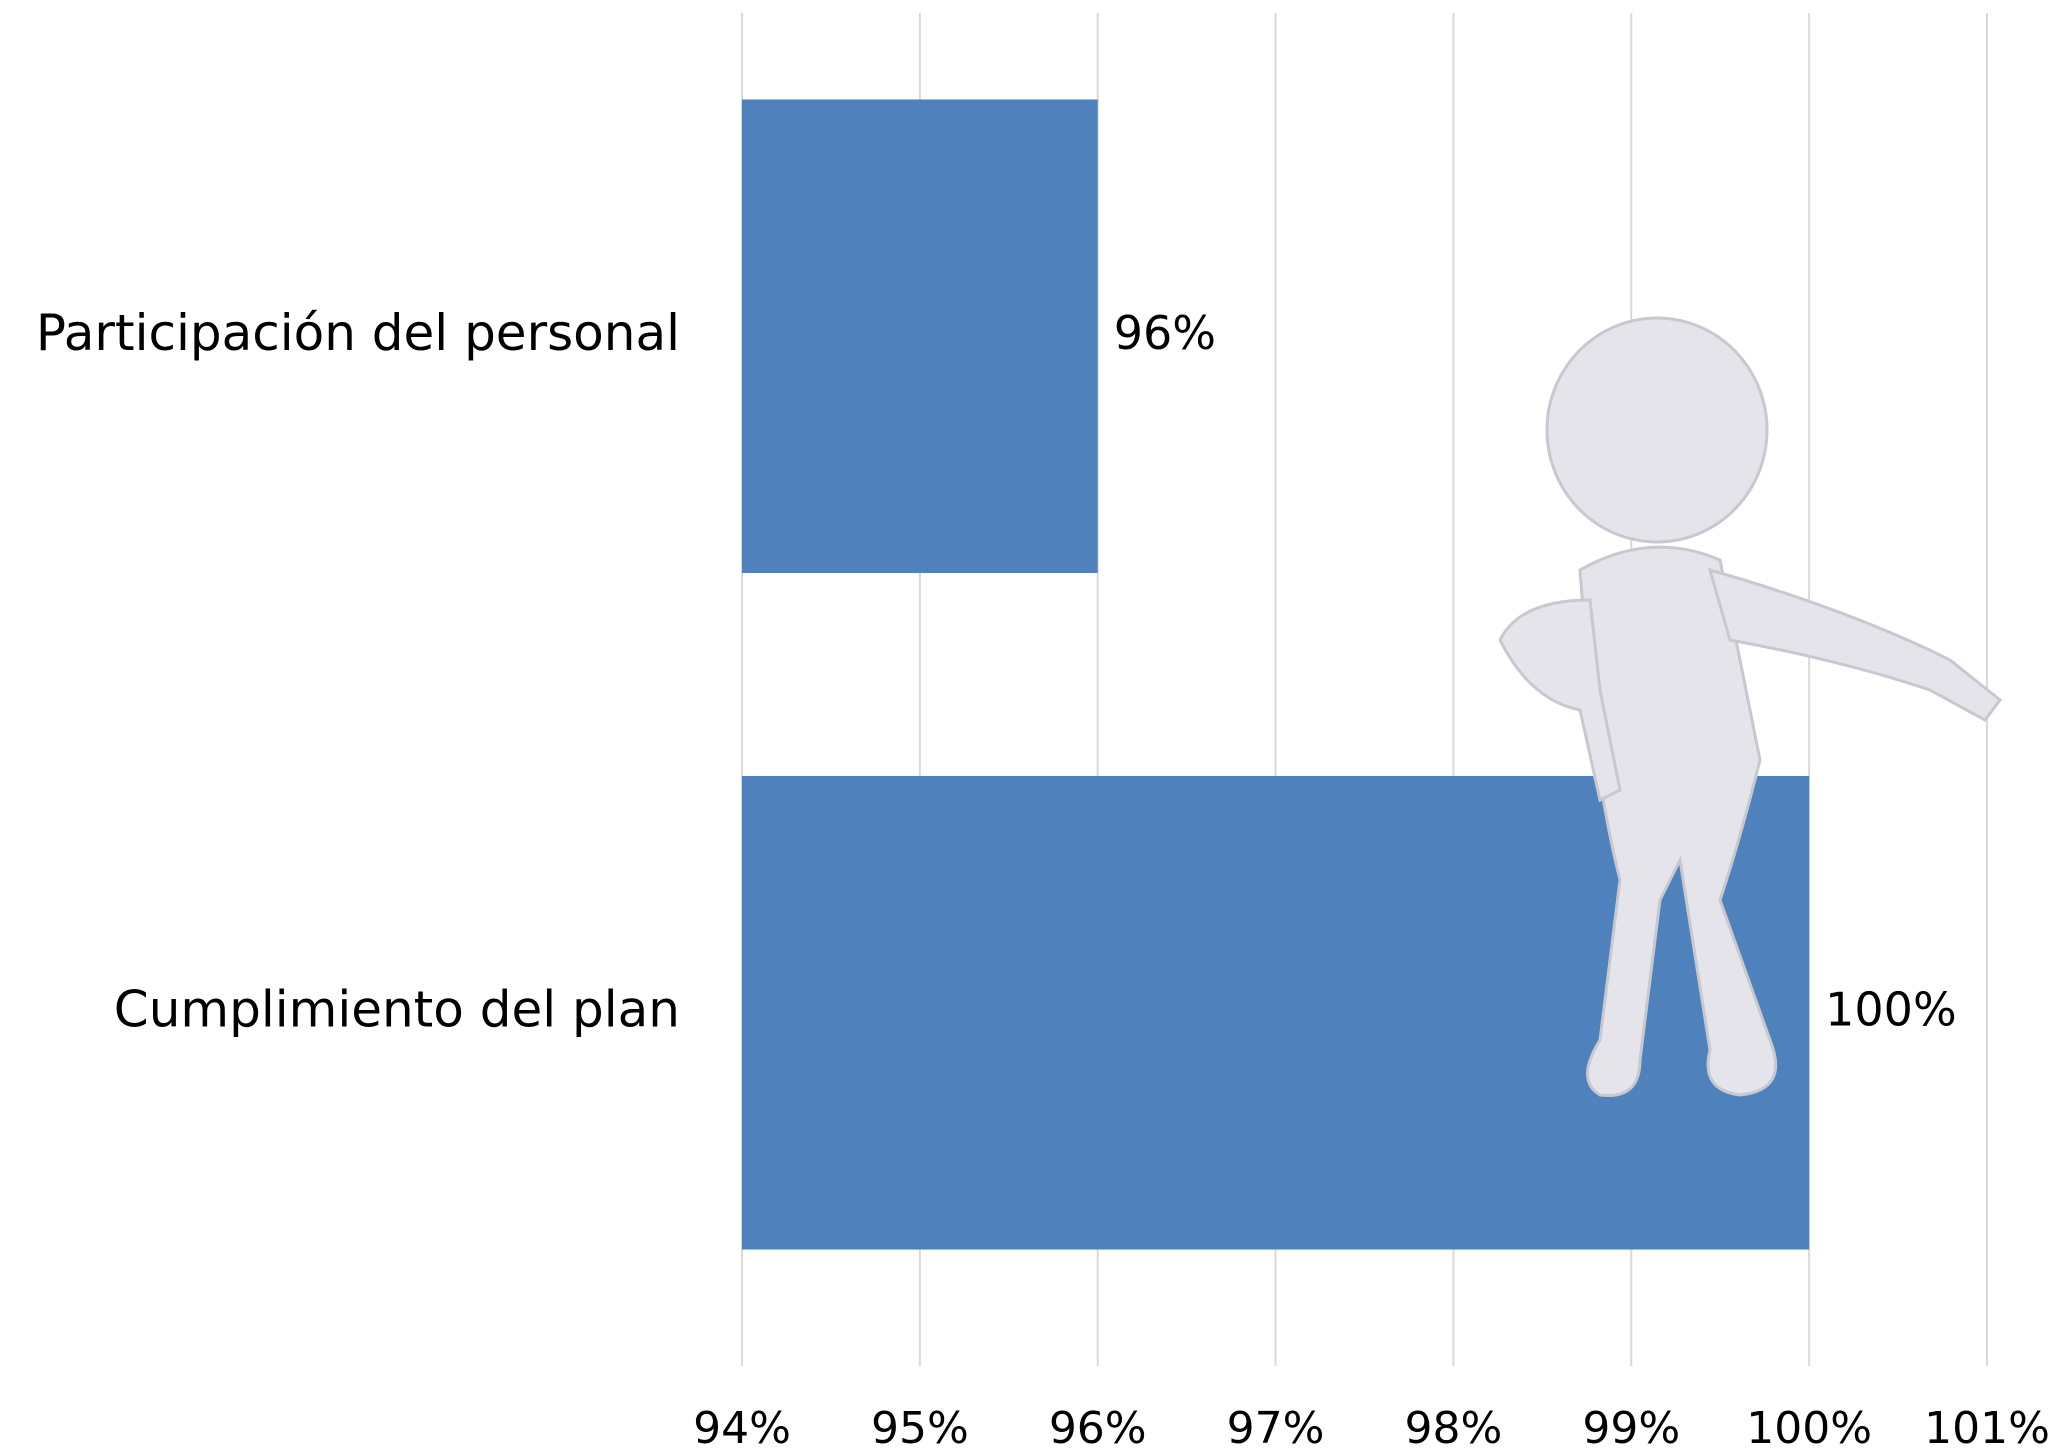  What do you see at coordinates (397, 1009) in the screenshot?
I see `y-tick-label: Cumplimiento del plan` at bounding box center [397, 1009].